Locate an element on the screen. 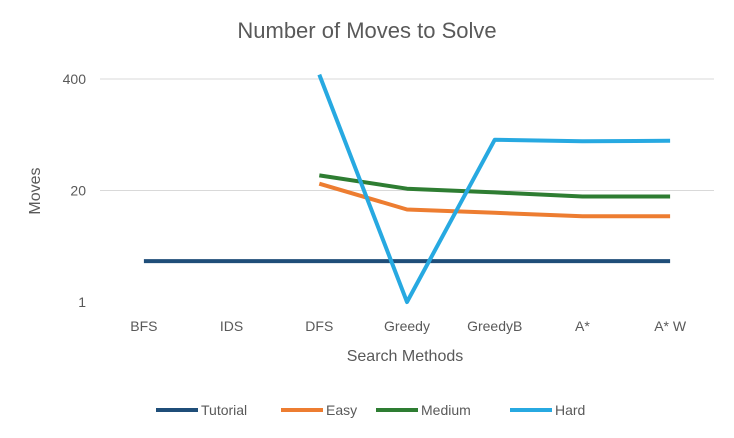  x-tick-label: Greedy is located at coordinates (407, 326).